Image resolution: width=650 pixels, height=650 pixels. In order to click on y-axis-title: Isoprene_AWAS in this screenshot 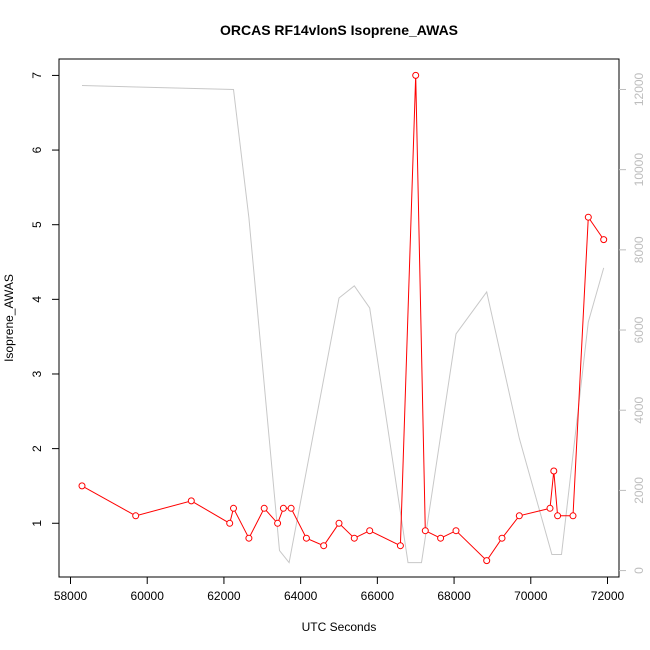, I will do `click(9, 318)`.